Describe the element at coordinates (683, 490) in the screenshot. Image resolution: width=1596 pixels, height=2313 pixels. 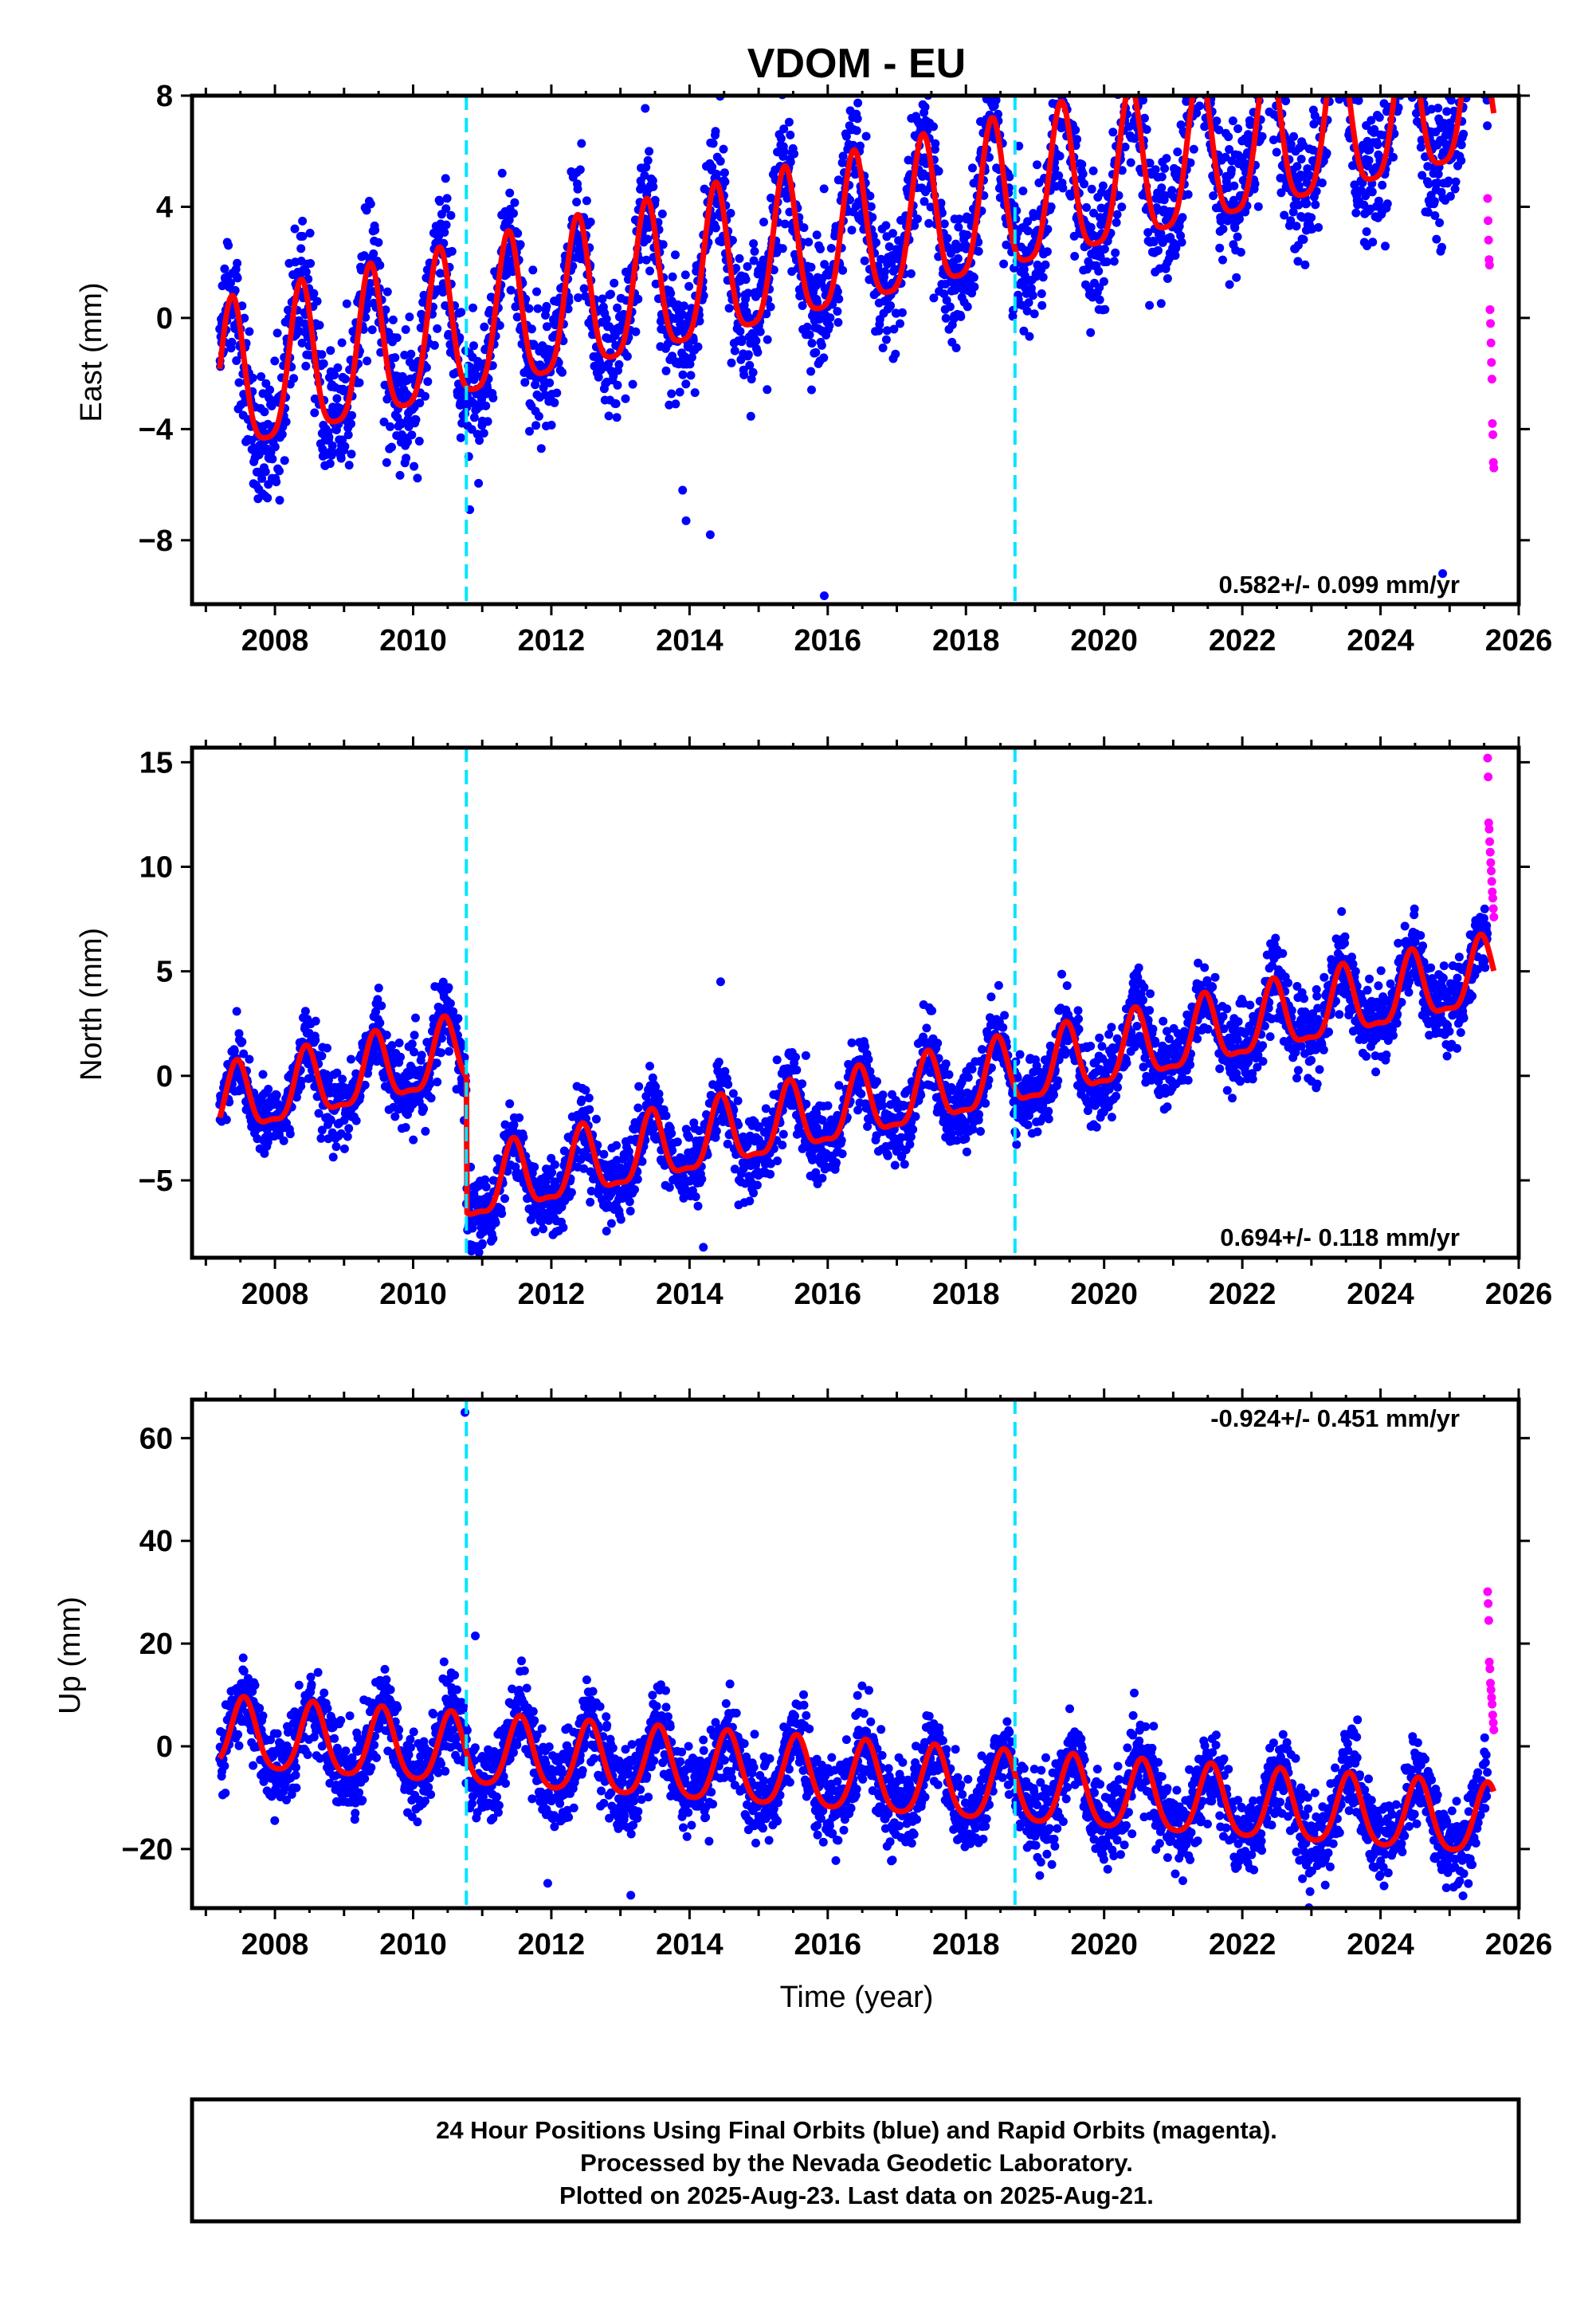
I see `east-outlier-point` at that location.